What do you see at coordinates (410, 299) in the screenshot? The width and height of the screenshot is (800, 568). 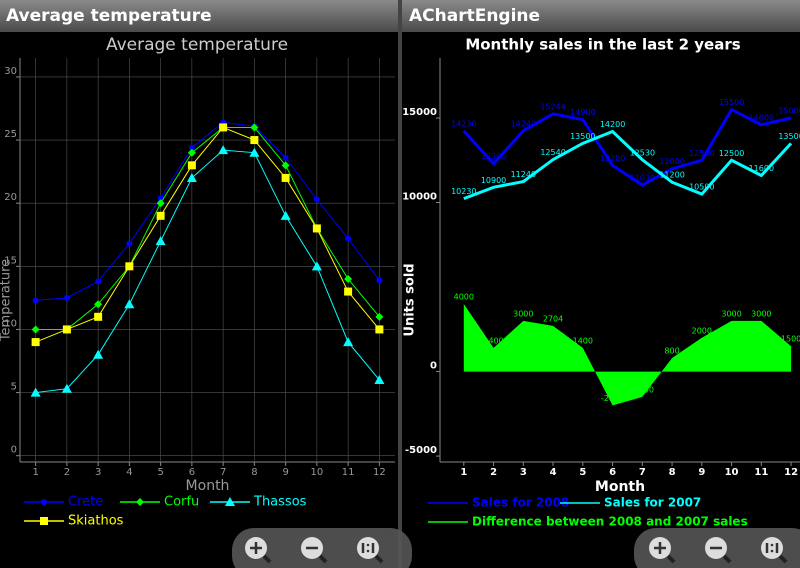 I see `y-axis-label: Units sold` at bounding box center [410, 299].